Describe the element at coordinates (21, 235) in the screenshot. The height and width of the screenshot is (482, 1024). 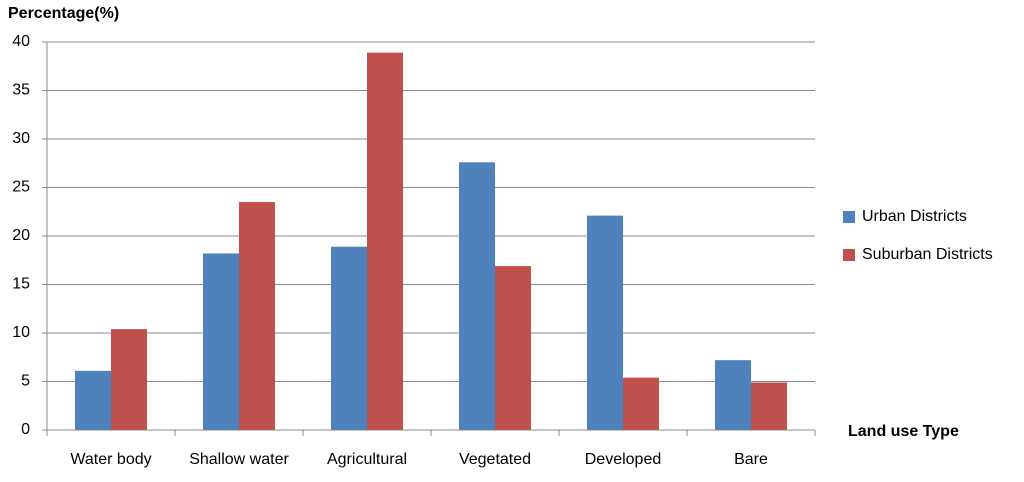
I see `y-tick-label: 20` at that location.